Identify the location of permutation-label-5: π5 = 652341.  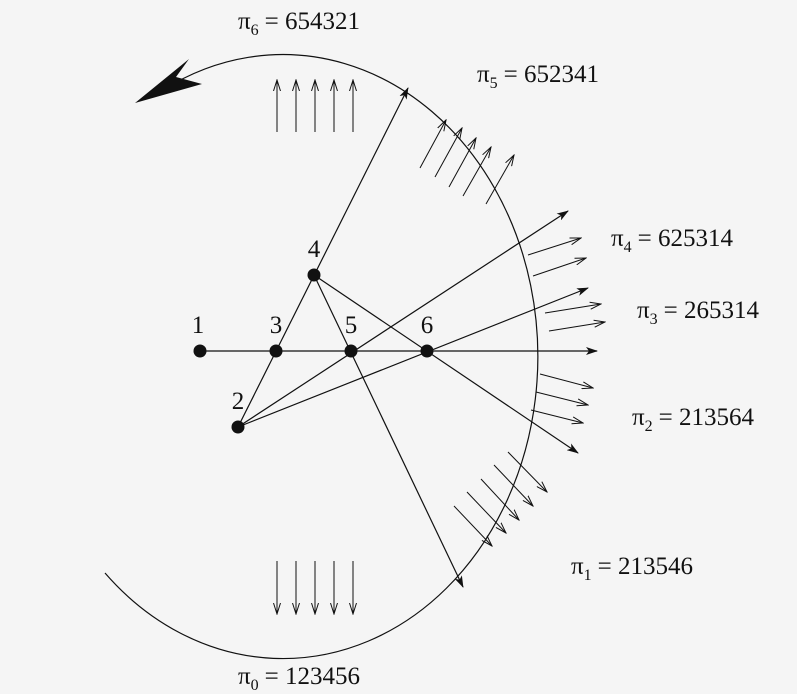
(538, 76).